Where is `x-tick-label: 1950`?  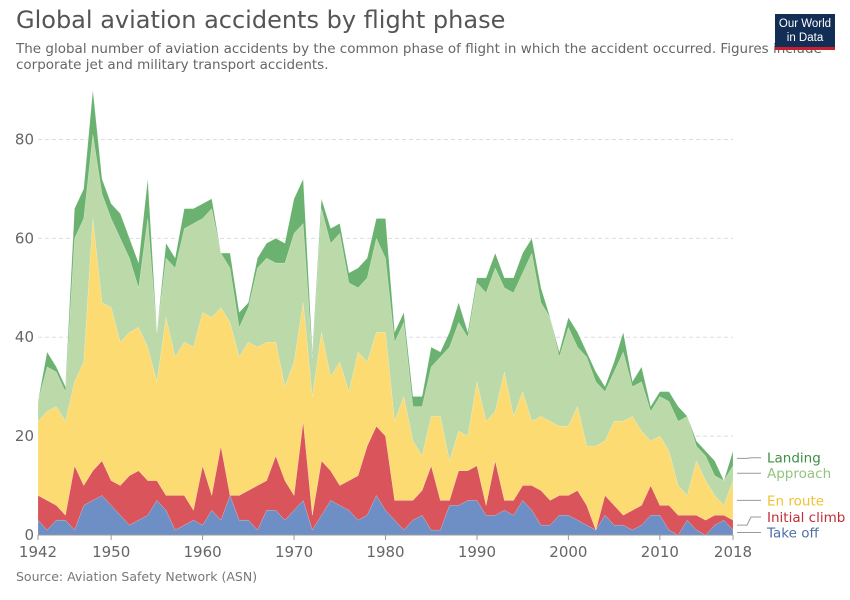
x-tick-label: 1950 is located at coordinates (111, 552).